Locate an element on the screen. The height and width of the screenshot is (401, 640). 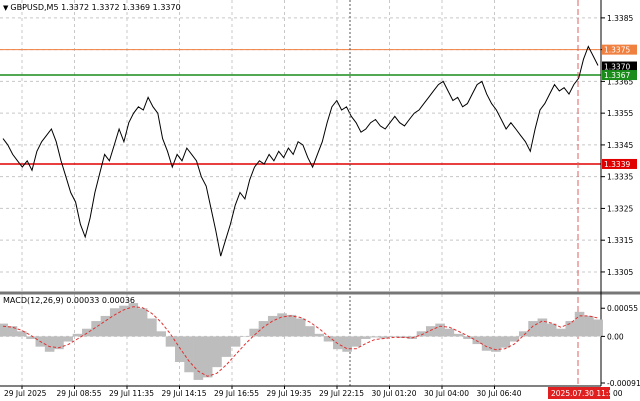
time-label: 29 Jul 2025 is located at coordinates (25, 393).